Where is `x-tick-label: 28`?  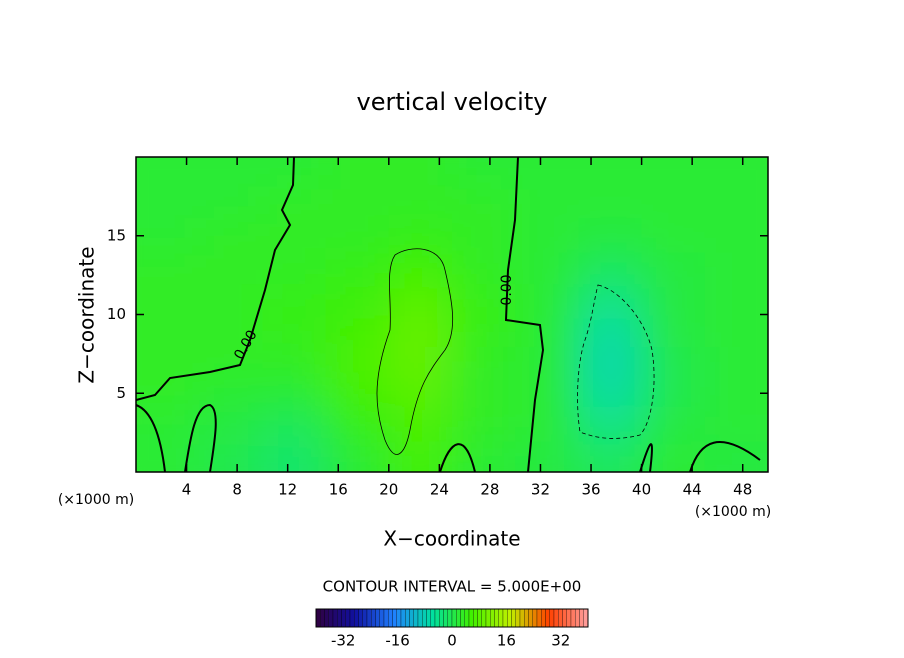 x-tick-label: 28 is located at coordinates (489, 490).